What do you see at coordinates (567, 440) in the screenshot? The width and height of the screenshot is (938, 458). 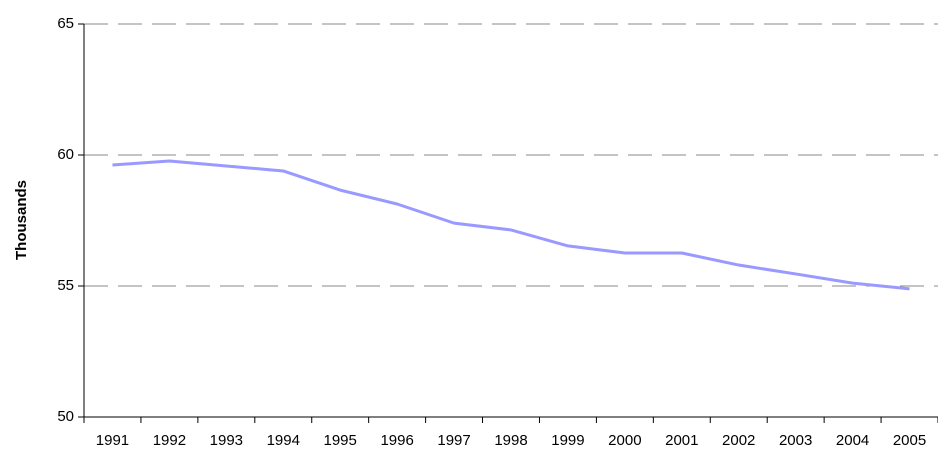 I see `x-tick-label: 1999` at bounding box center [567, 440].